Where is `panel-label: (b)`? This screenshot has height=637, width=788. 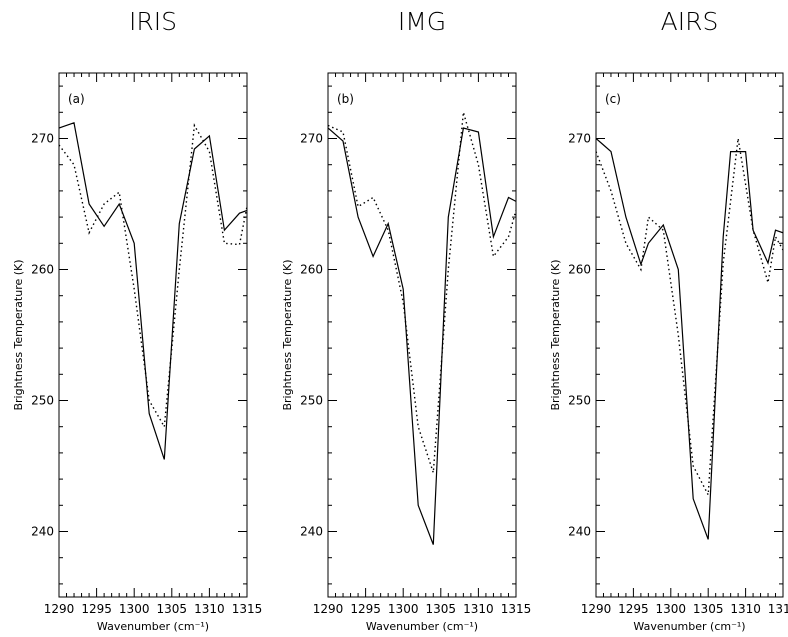
panel-label: (b) is located at coordinates (345, 99).